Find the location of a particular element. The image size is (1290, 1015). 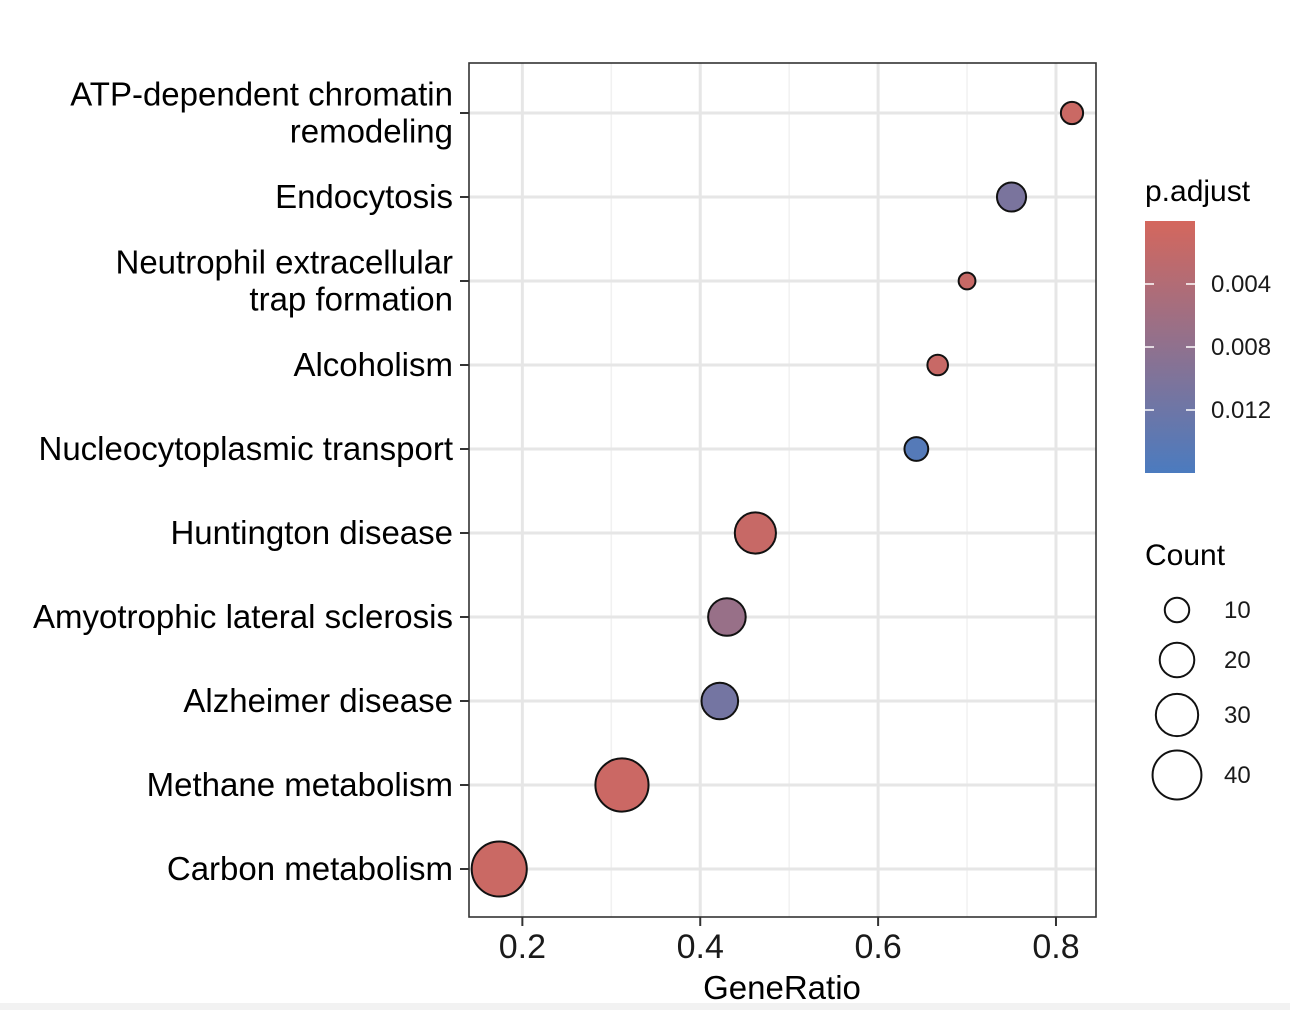

y-tick-label: Amyotrophic lateral sclerosis is located at coordinates (243, 616).